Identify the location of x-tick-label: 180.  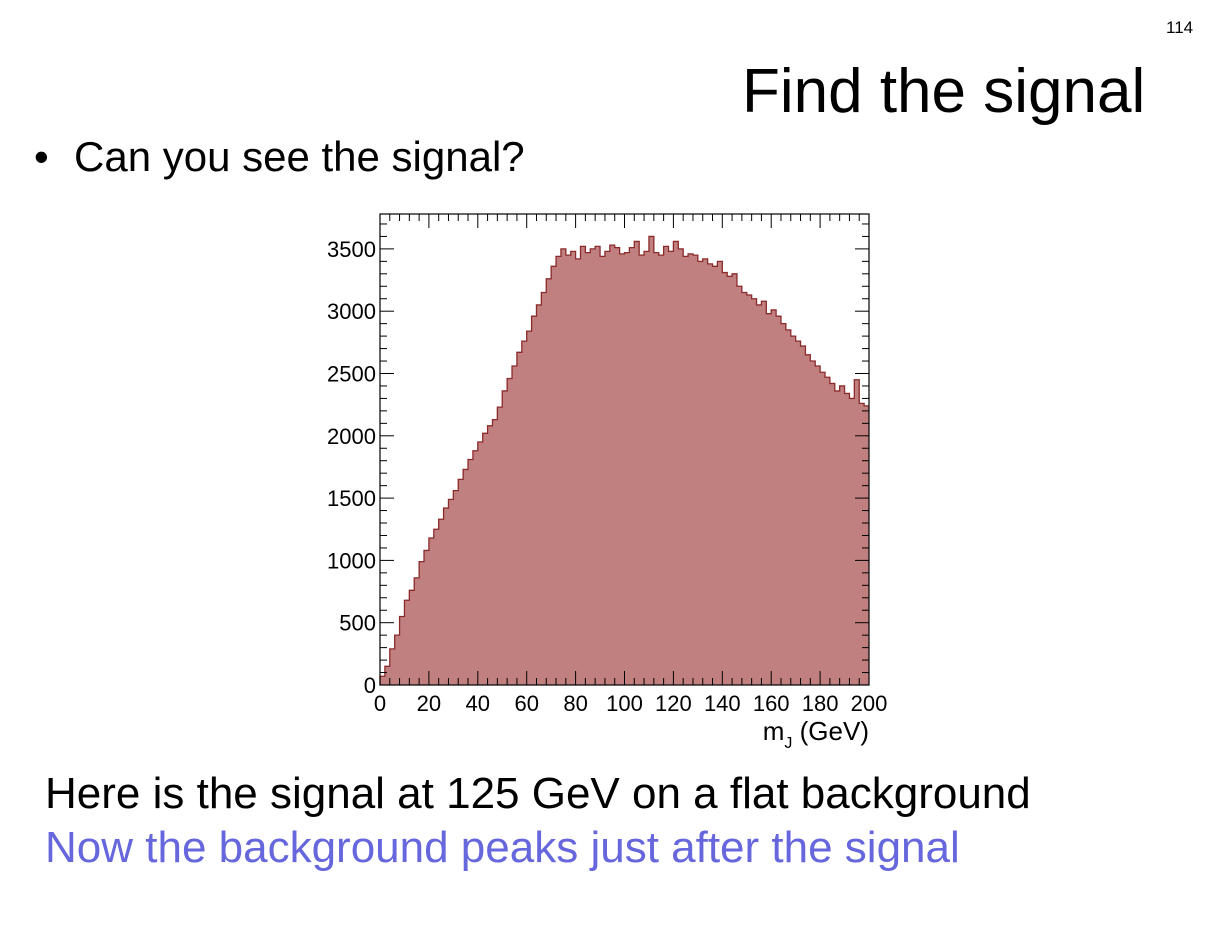
(820, 703).